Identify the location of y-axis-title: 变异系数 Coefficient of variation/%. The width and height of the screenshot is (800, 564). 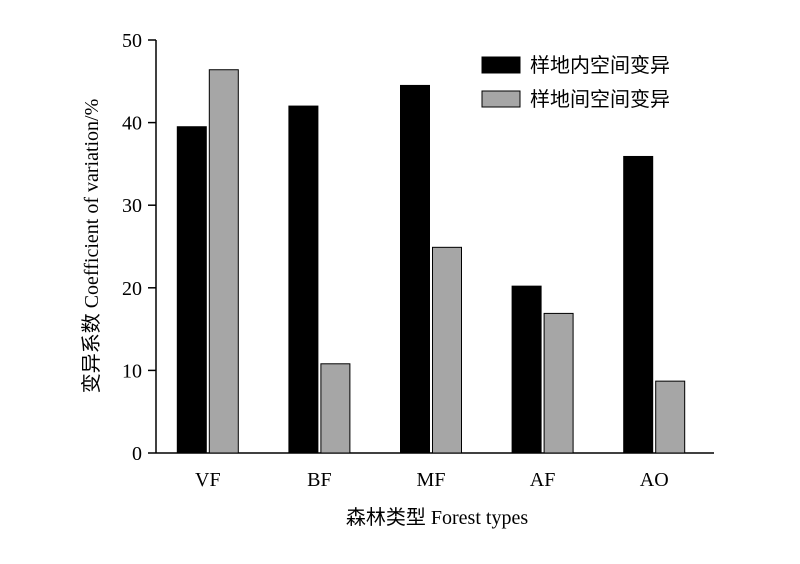
(91, 246).